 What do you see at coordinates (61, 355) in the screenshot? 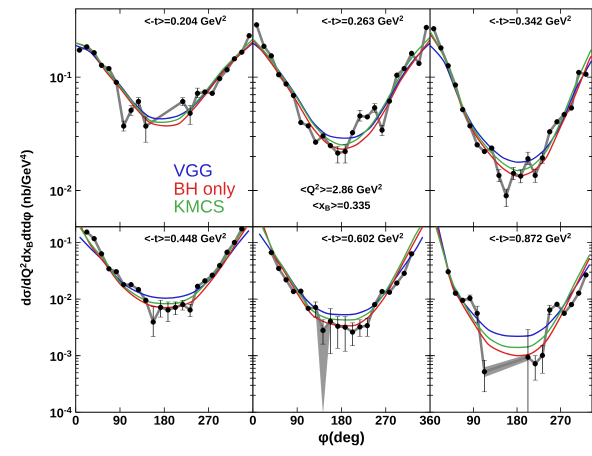
I see `y-tick-label: 10$^{-3}$` at bounding box center [61, 355].